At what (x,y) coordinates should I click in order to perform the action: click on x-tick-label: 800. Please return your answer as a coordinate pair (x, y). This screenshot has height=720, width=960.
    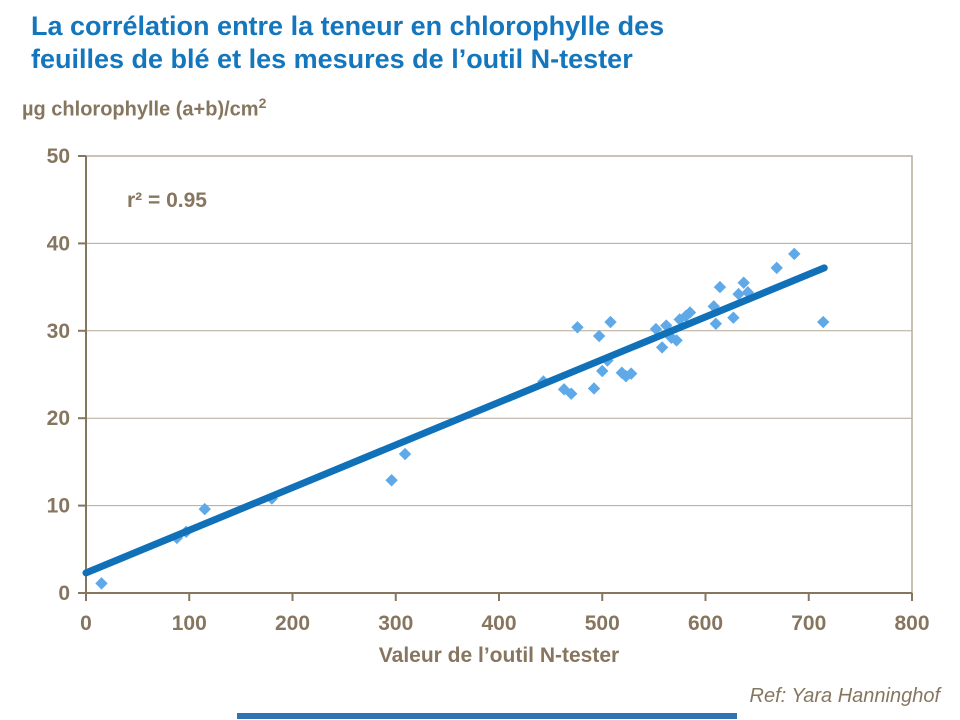
    Looking at the image, I should click on (911, 623).